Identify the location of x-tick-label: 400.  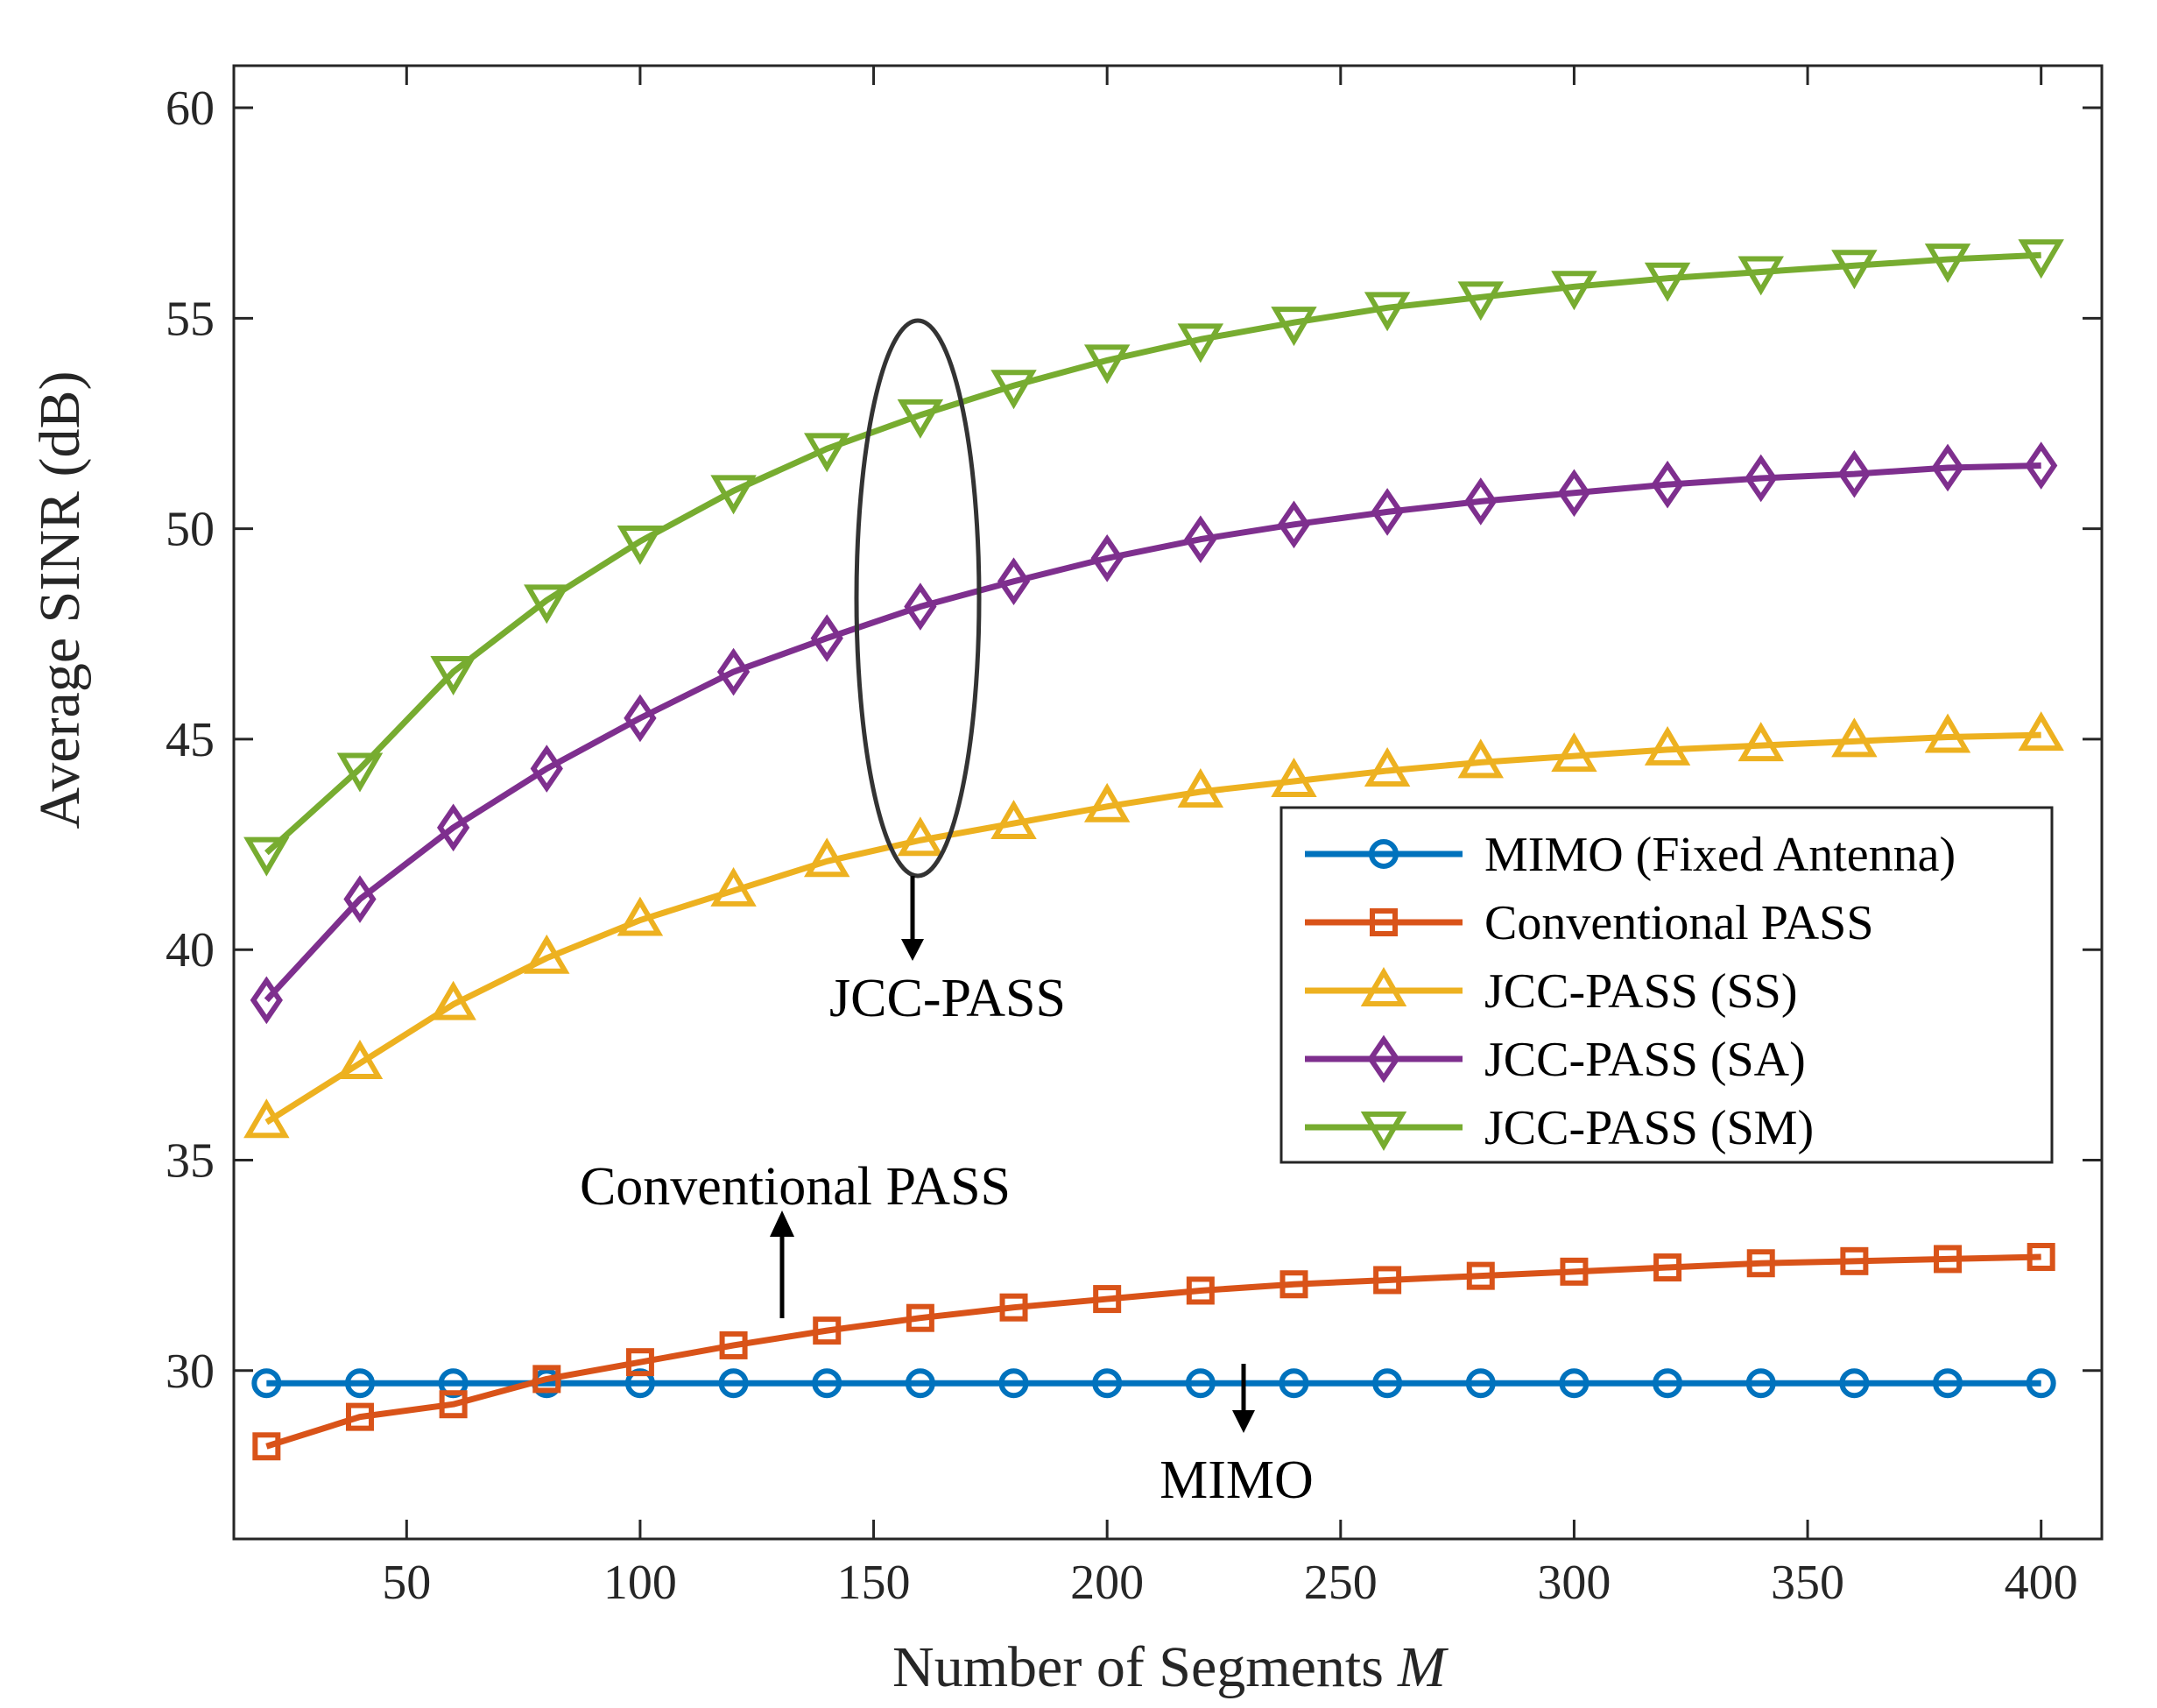
(2041, 1583).